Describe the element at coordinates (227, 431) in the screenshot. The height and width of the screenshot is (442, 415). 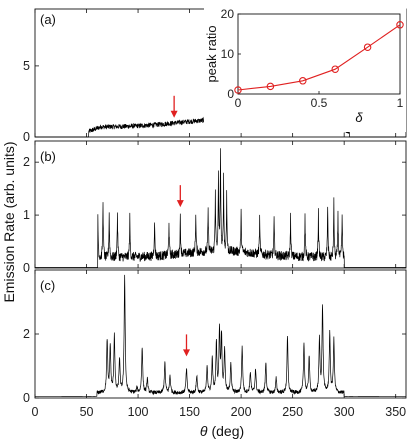
I see `x-axis-unit: (deg)` at that location.